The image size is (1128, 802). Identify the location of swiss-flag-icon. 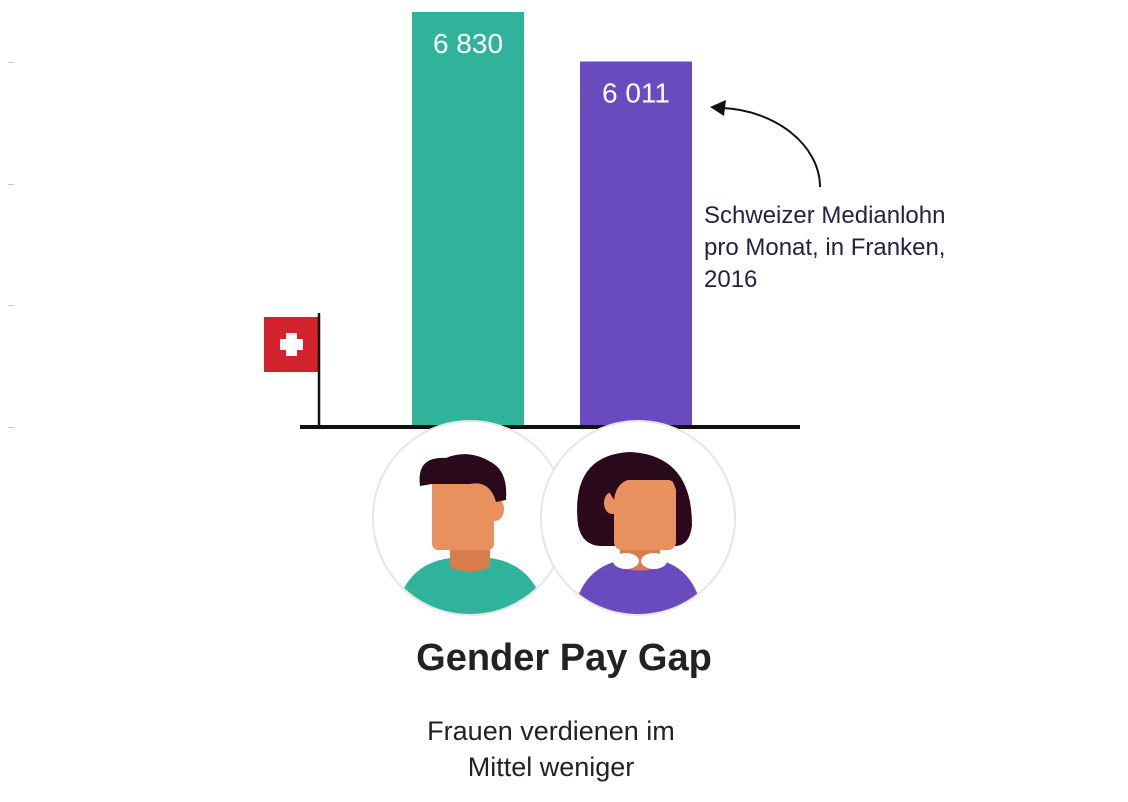
(292, 370).